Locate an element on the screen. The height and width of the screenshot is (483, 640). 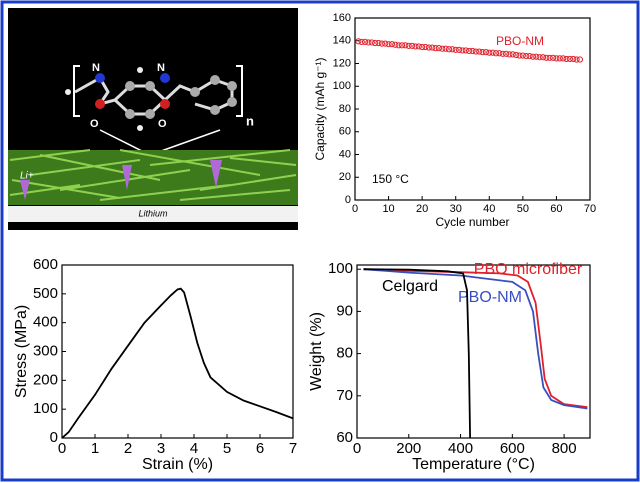
ion-label: Li+ is located at coordinates (27, 176).